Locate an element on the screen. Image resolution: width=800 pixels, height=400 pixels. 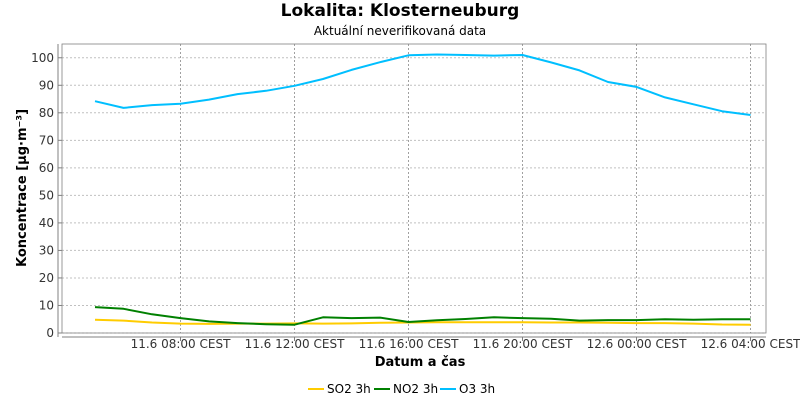
series-line-so2 is located at coordinates (422, 322).